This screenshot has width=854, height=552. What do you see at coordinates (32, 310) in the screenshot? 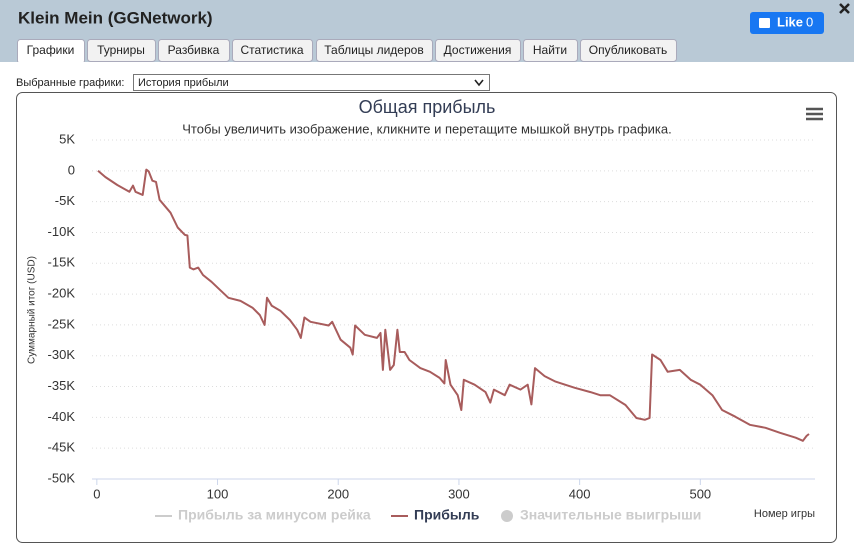
I see `y-axis-label: Суммарный итог (USD)` at bounding box center [32, 310].